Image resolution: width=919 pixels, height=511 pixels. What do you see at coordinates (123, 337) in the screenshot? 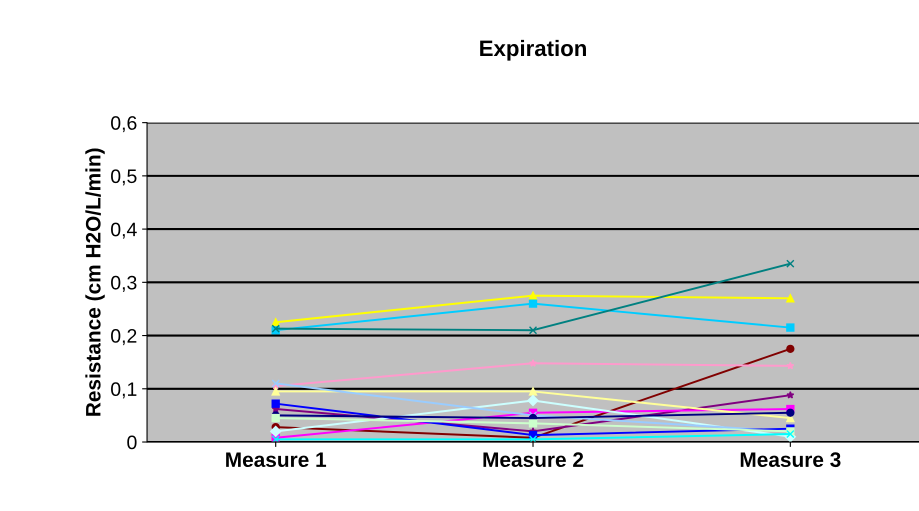
I see `y-tick-label: 0,2` at bounding box center [123, 337].